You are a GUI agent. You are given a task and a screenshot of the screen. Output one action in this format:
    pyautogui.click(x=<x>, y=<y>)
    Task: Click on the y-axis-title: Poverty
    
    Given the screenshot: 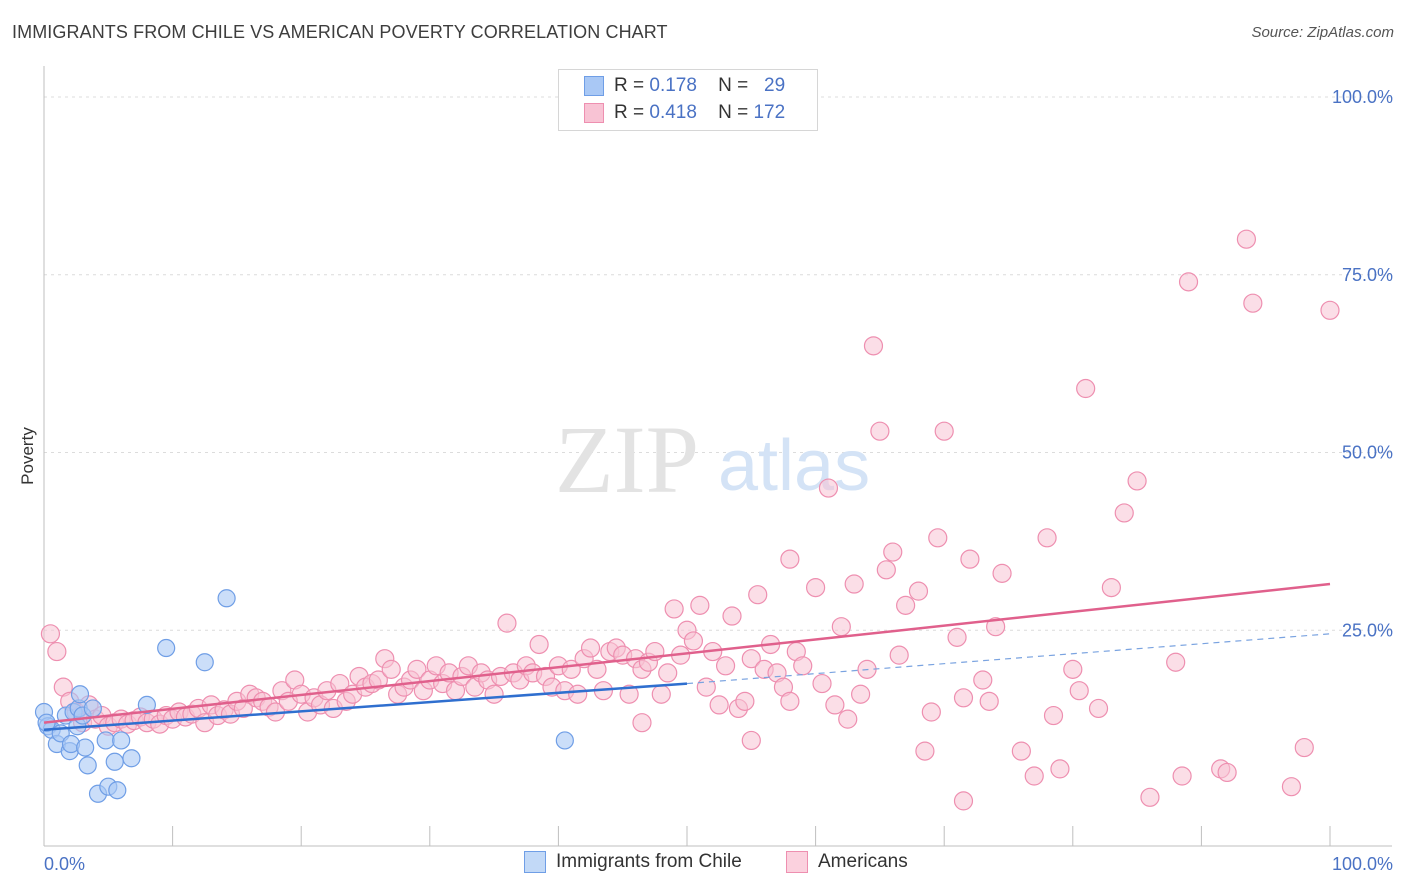 What is the action you would take?
    pyautogui.click(x=27, y=456)
    